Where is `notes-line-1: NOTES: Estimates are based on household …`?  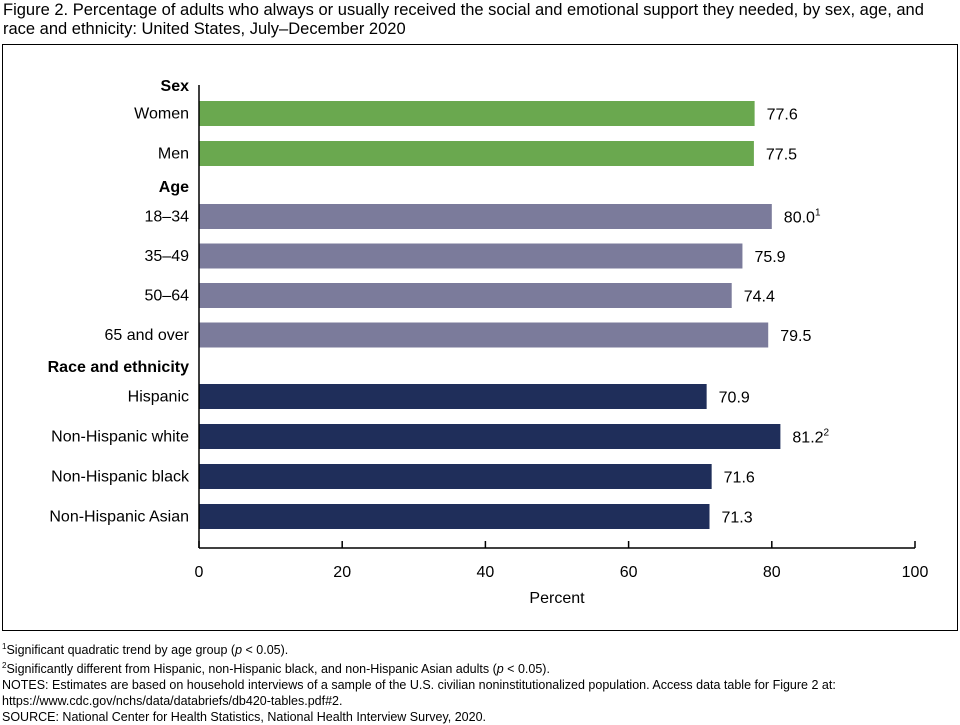 notes-line-1: NOTES: Estimates are based on household … is located at coordinates (419, 685).